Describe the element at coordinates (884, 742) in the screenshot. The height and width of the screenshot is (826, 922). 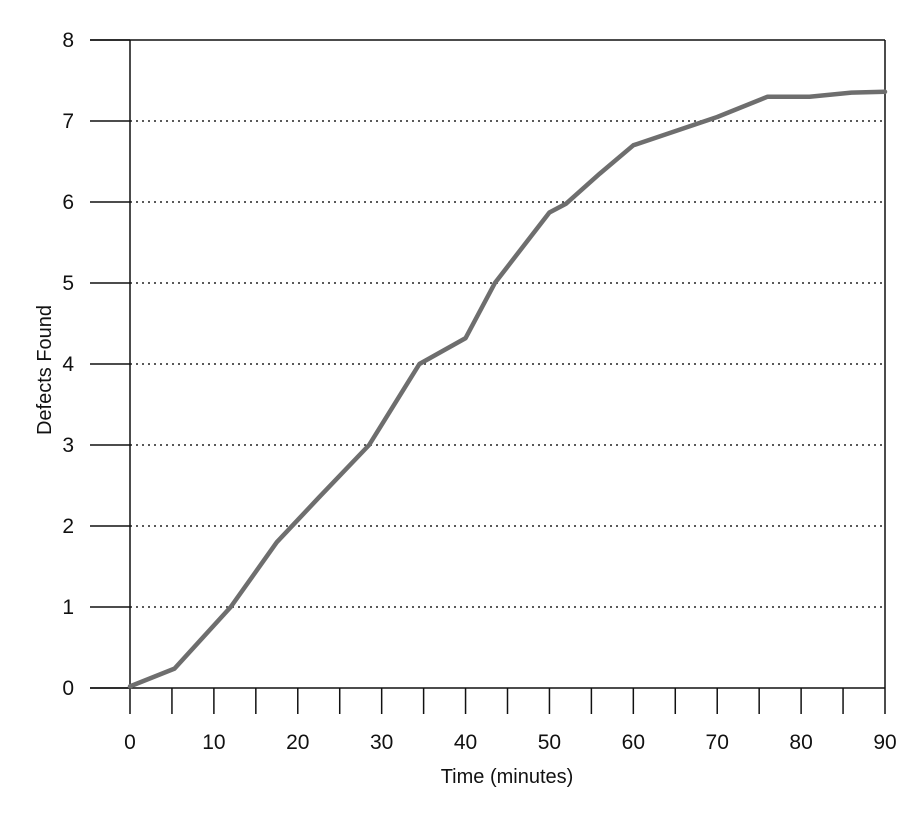
I see `x-tick-label: 90` at that location.